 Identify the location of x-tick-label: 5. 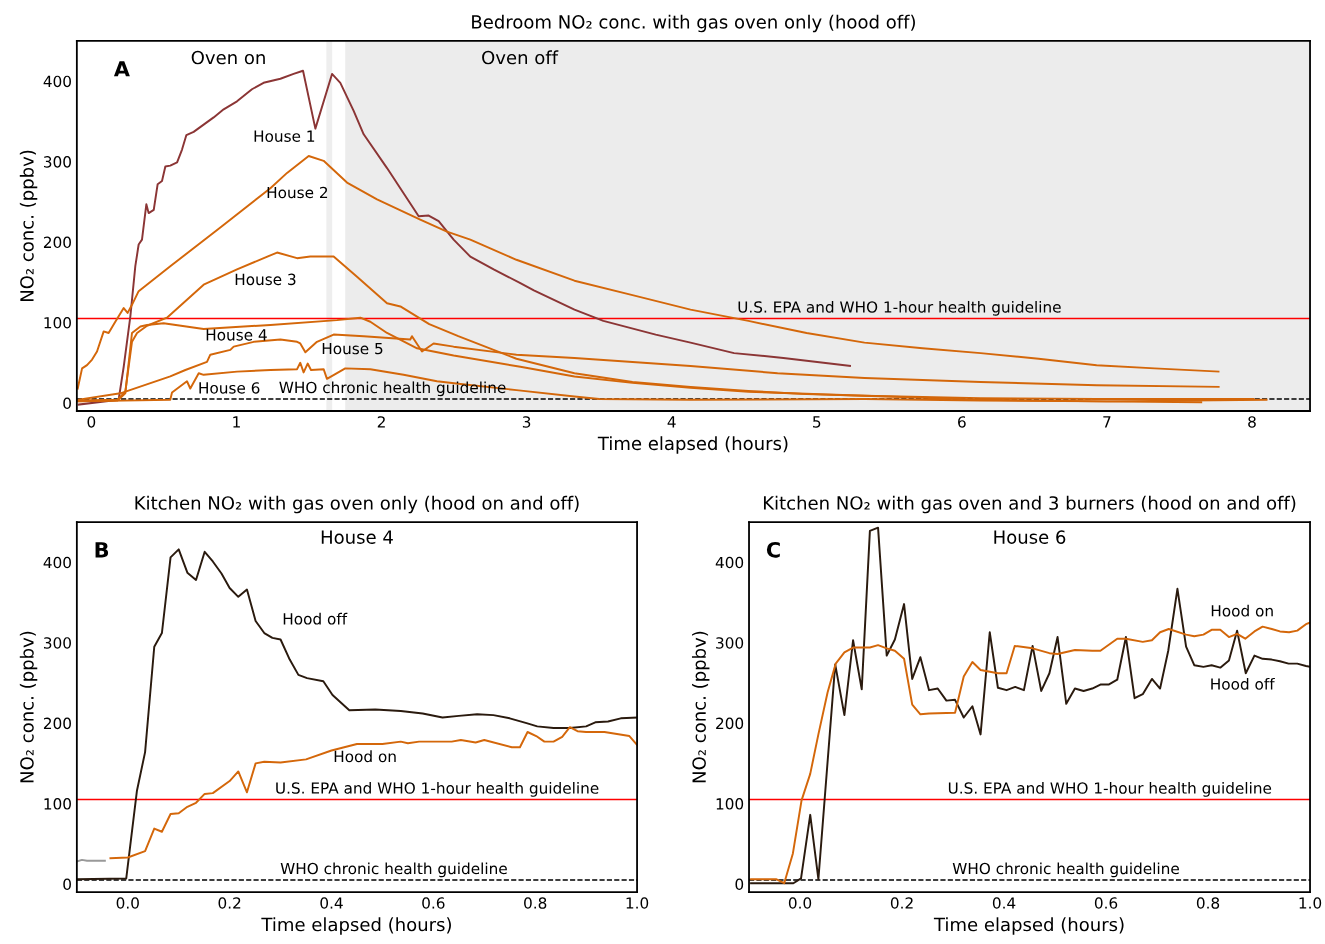
(817, 422).